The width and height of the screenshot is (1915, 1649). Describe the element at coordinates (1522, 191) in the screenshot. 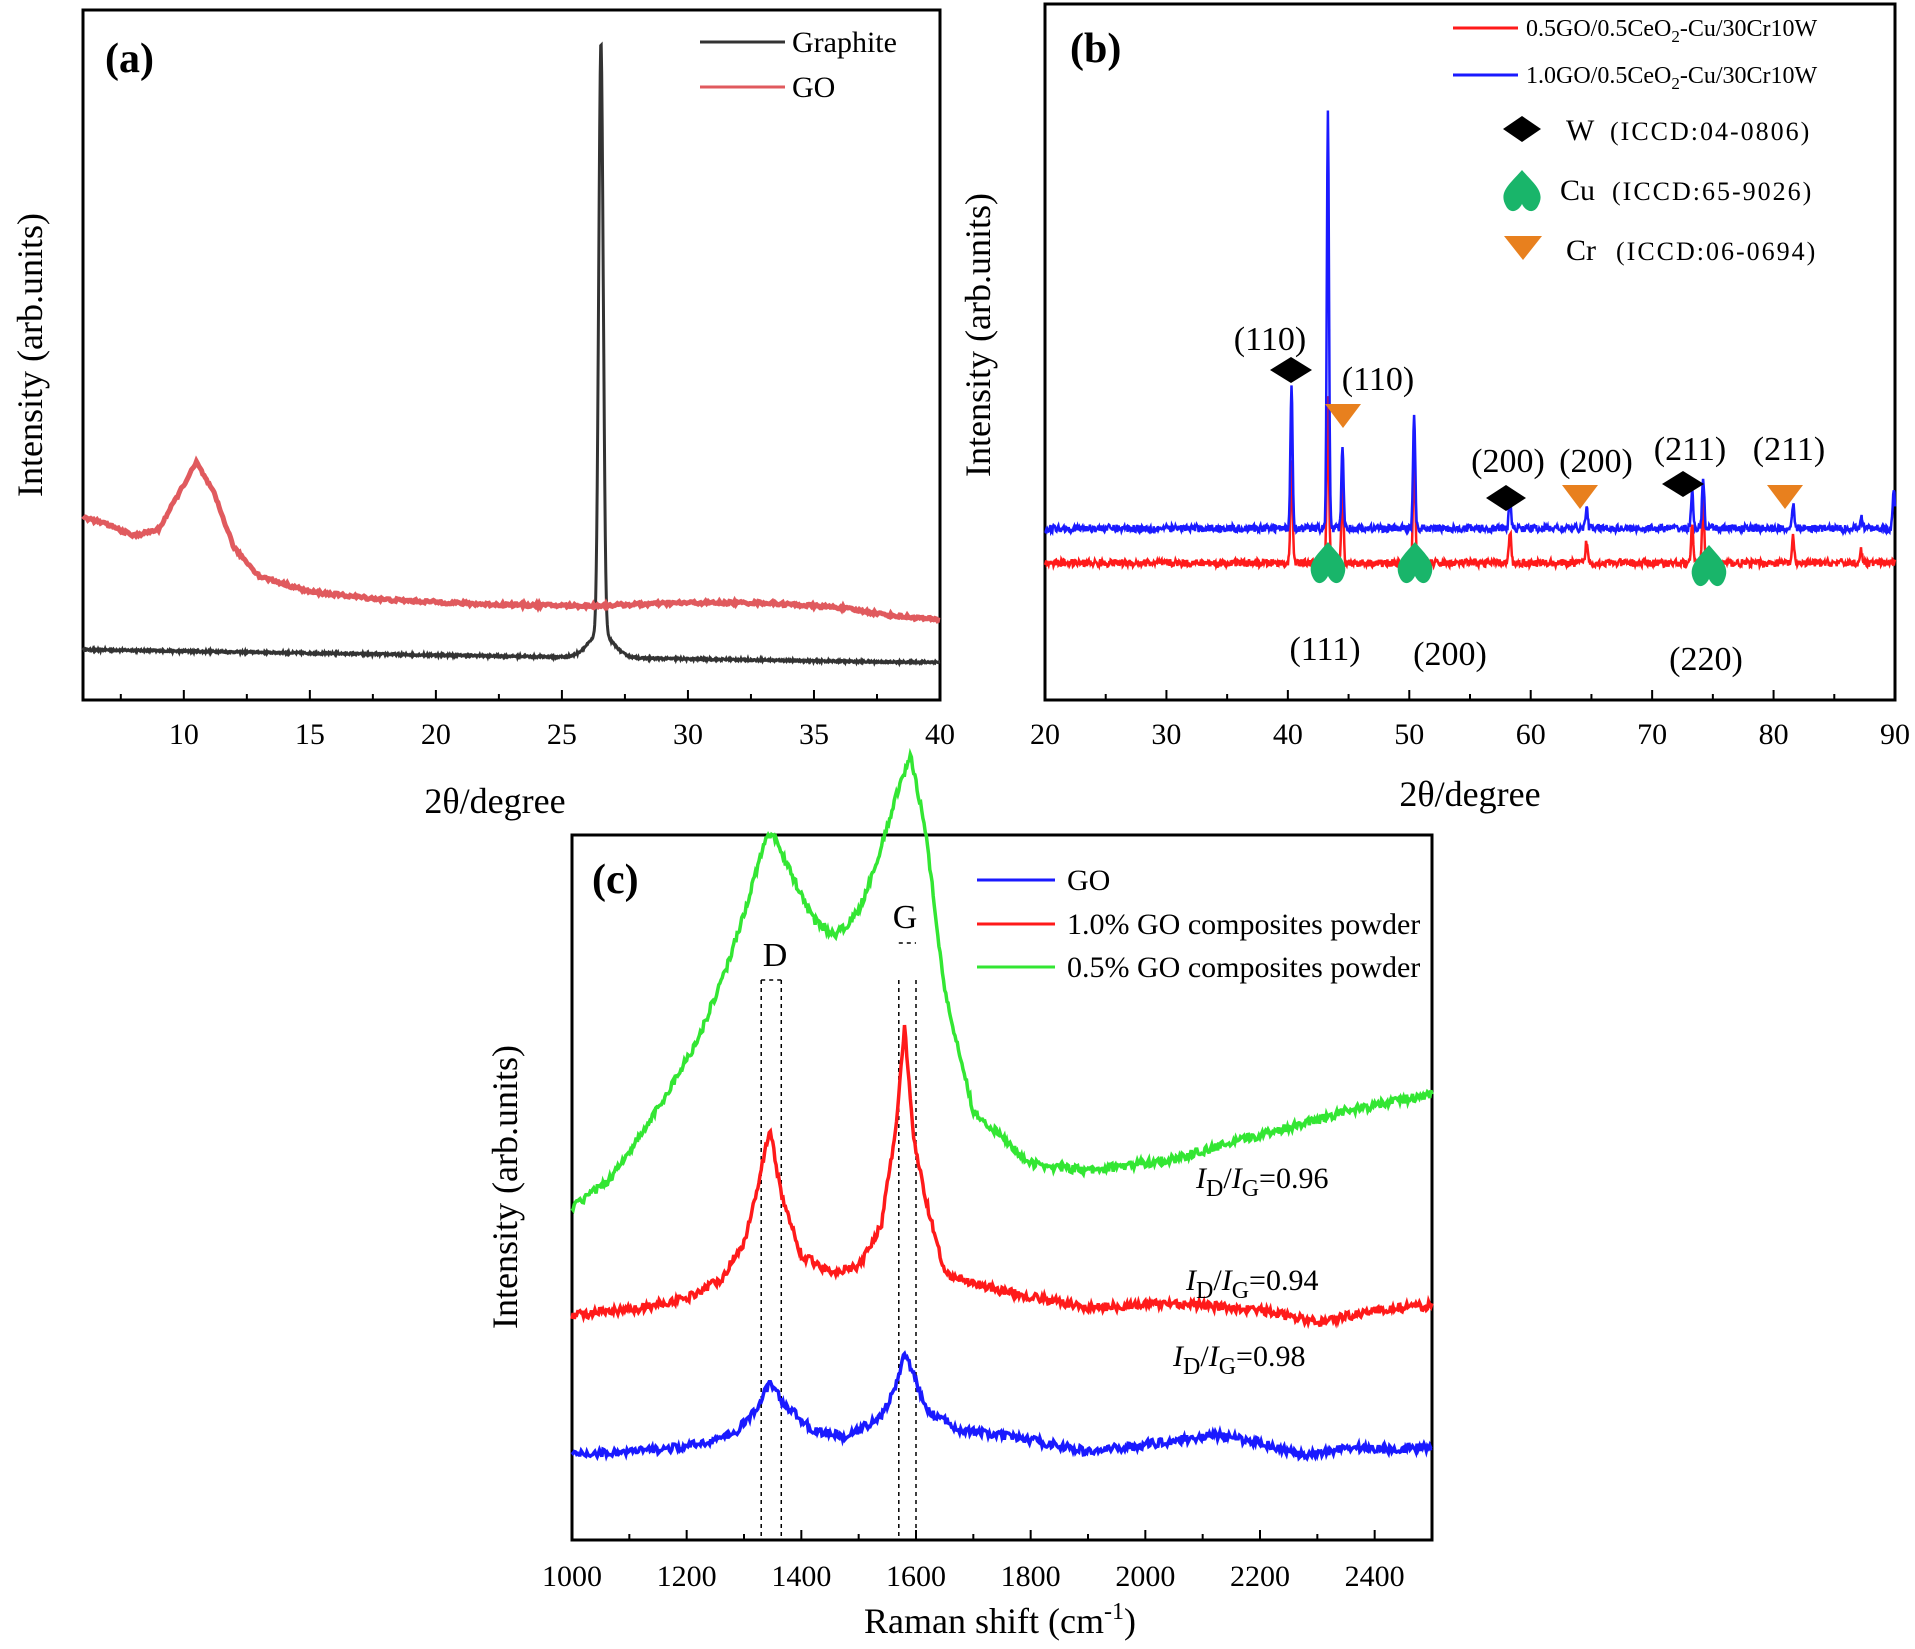

I see `panel-b-legend-cu-heart` at that location.